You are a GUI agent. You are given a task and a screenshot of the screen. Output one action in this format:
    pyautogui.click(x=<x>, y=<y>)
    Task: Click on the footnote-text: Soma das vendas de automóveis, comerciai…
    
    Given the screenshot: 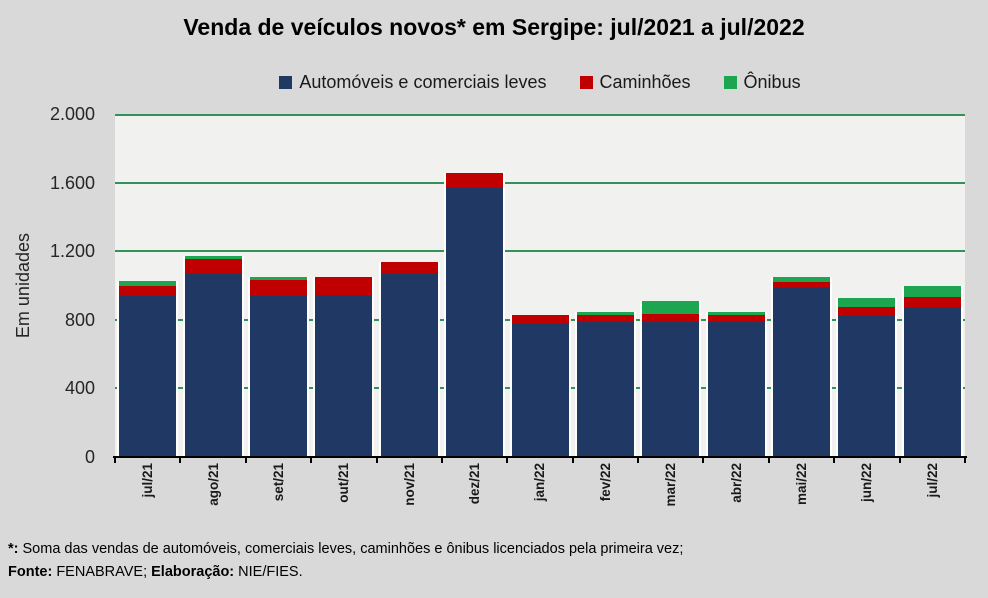 What is the action you would take?
    pyautogui.click(x=351, y=549)
    